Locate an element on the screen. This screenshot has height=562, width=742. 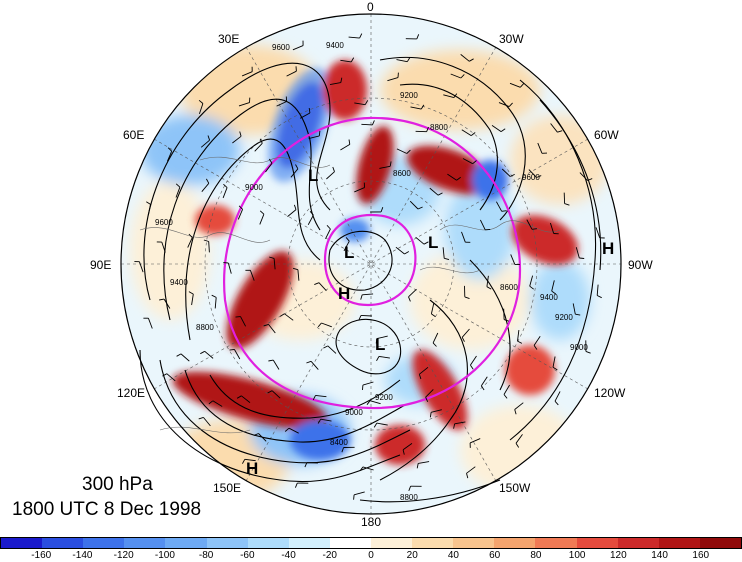
colorbar-tick-label: -40 is located at coordinates (288, 555).